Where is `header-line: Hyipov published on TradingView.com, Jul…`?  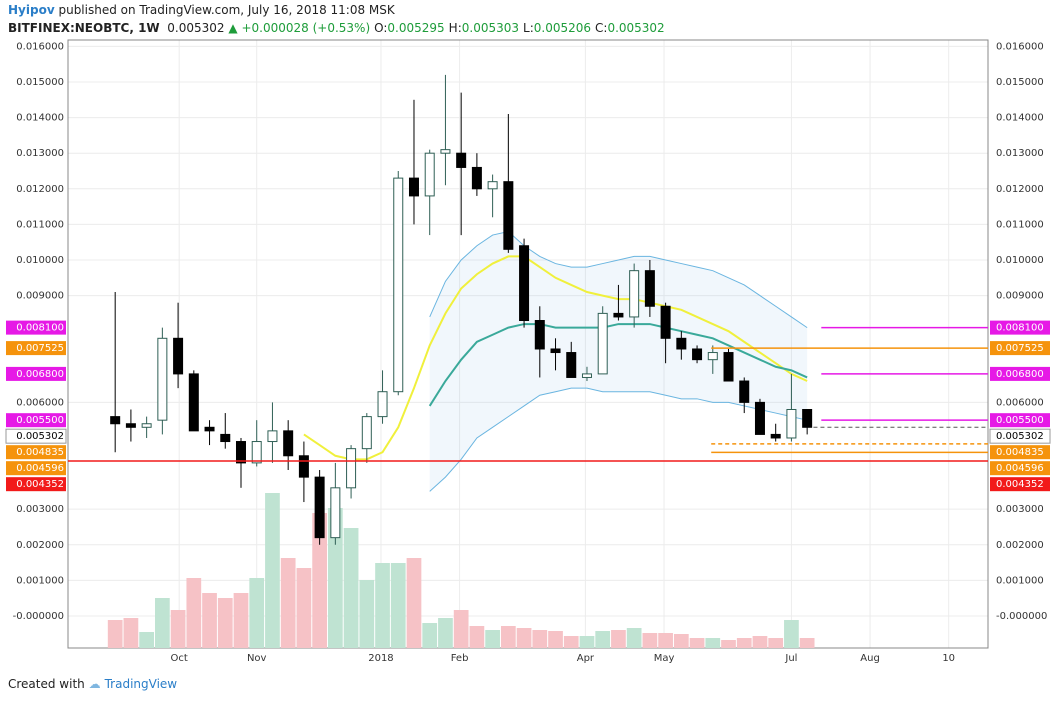
header-line: Hyipov published on TradingView.com, Jul… is located at coordinates (201, 10).